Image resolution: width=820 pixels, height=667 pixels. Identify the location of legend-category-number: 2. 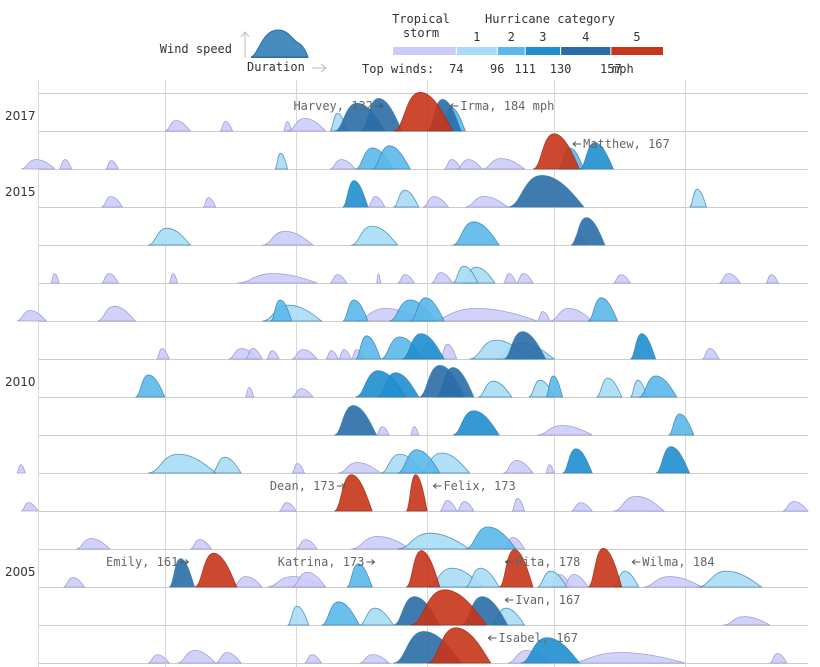
(511, 37).